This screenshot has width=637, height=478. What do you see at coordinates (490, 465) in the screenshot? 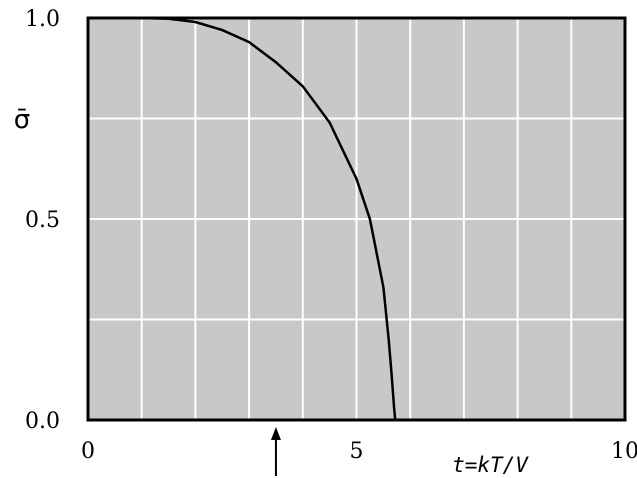
I see `x-axis-label: t=kT/V` at bounding box center [490, 465].